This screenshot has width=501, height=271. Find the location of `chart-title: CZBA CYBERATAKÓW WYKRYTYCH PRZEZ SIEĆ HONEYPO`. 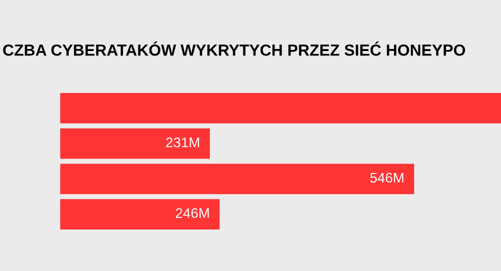

chart-title: CZBA CYBERATAKÓW WYKRYTYCH PRZEZ SIEĆ HONEYPO is located at coordinates (234, 48).